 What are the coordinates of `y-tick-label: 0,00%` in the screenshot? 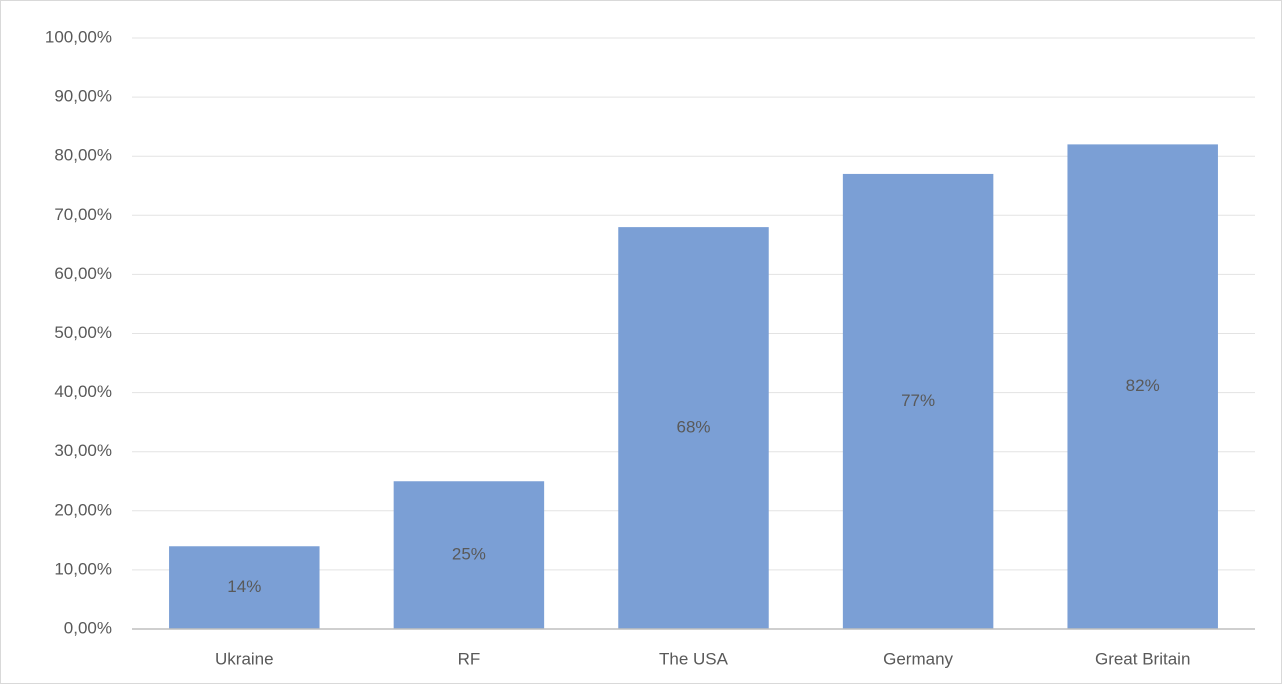 It's located at (88, 627).